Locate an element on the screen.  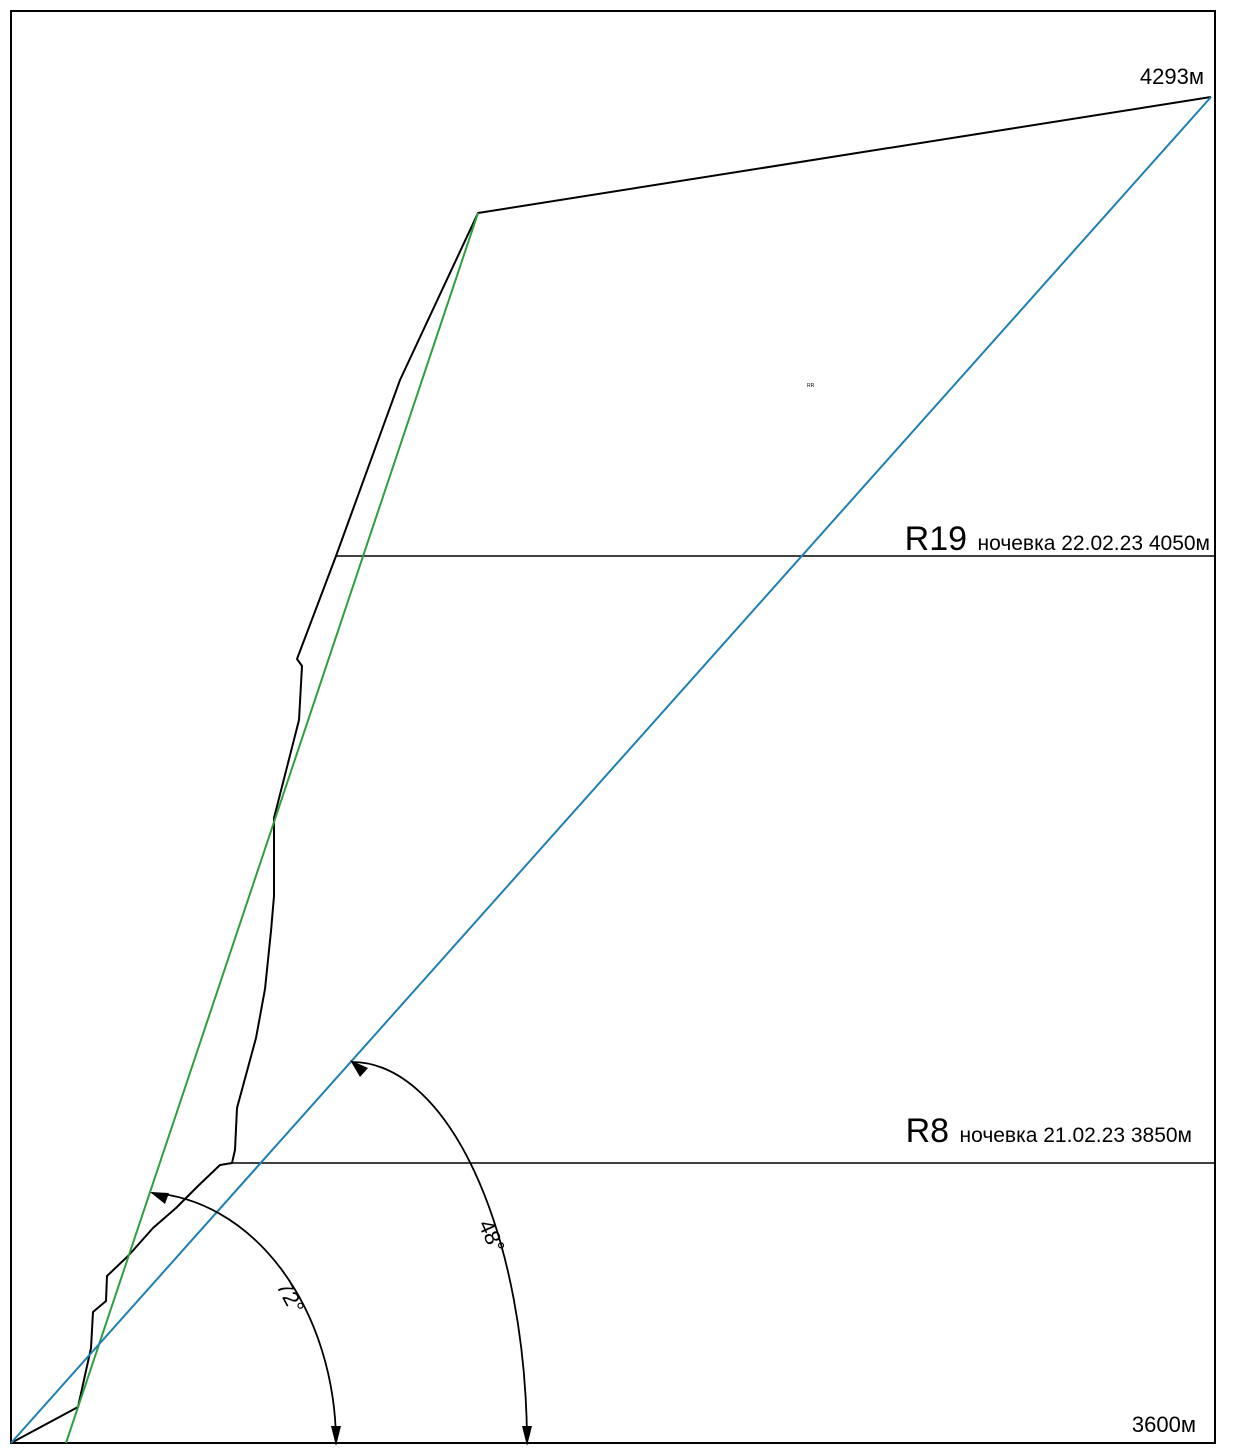
angle-arrow-72-bottom is located at coordinates (336, 1436).